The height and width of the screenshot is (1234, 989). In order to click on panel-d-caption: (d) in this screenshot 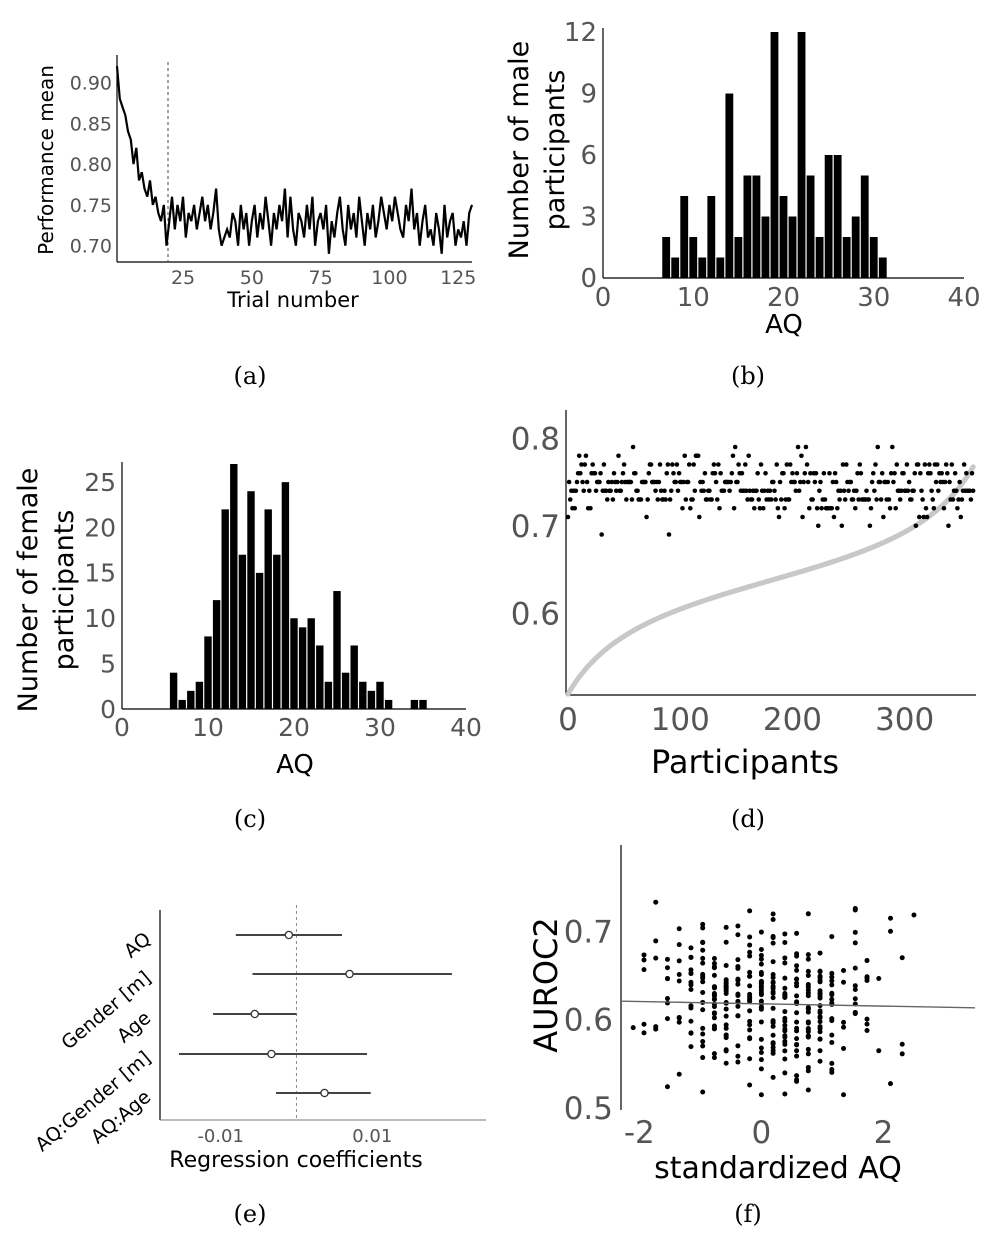, I will do `click(748, 819)`.